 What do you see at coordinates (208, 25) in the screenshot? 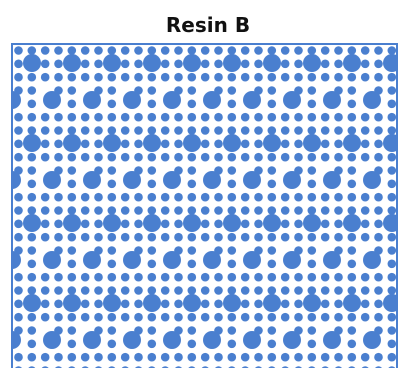
I see `title: Resin B` at bounding box center [208, 25].